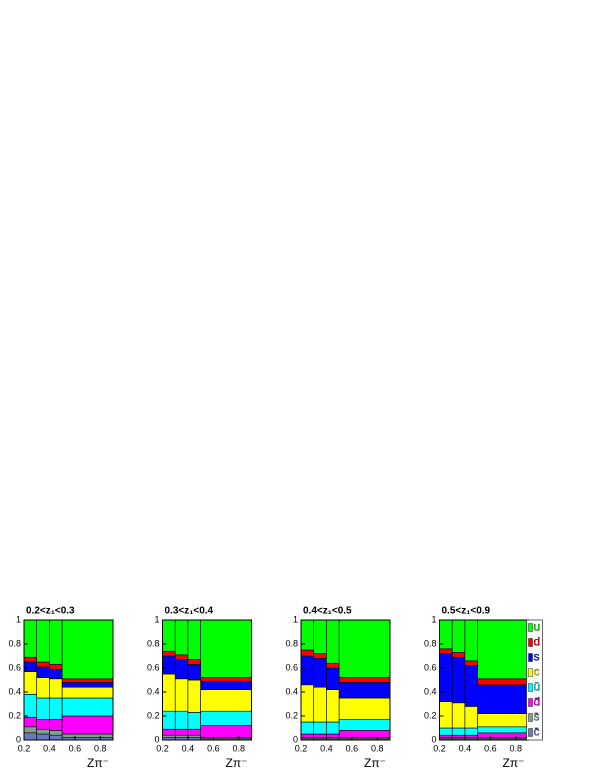 This screenshot has width=598, height=774. Describe the element at coordinates (345, 680) in the screenshot. I see `plot-frame` at that location.